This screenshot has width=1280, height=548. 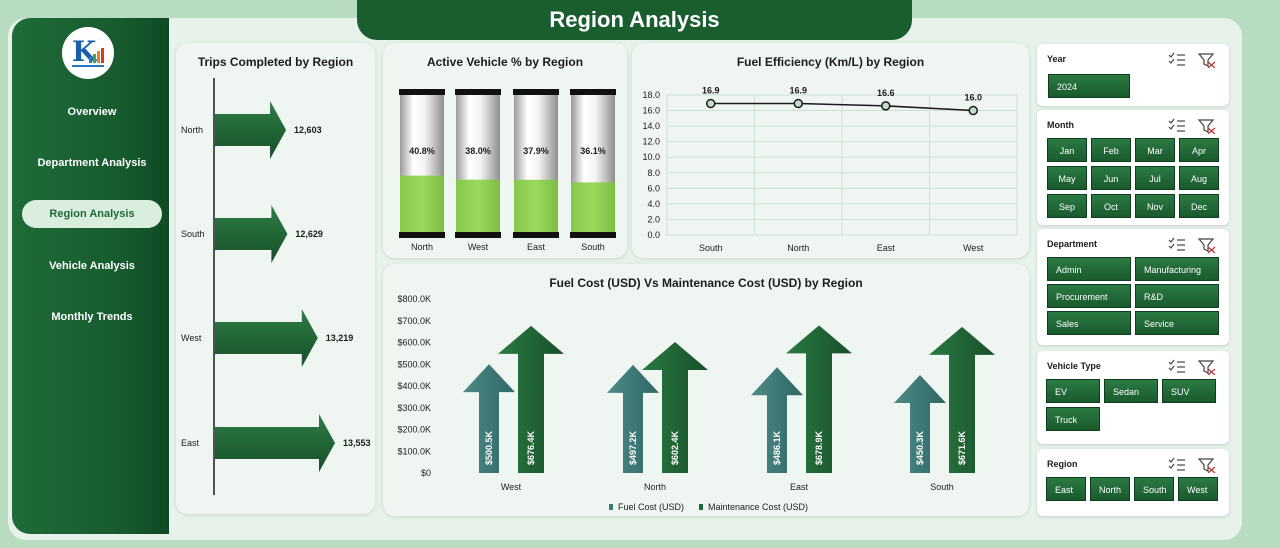 I want to click on region-option-north: North, so click(x=1110, y=489).